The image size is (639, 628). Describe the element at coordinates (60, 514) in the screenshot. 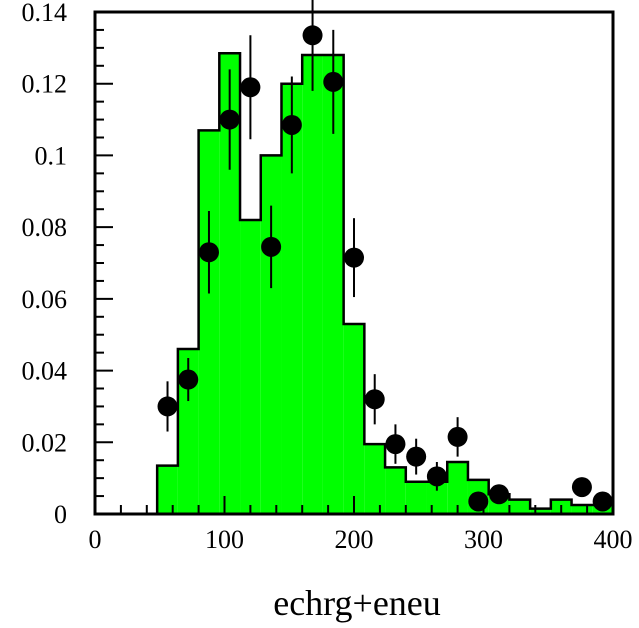

I see `y-tick-label: 0` at that location.